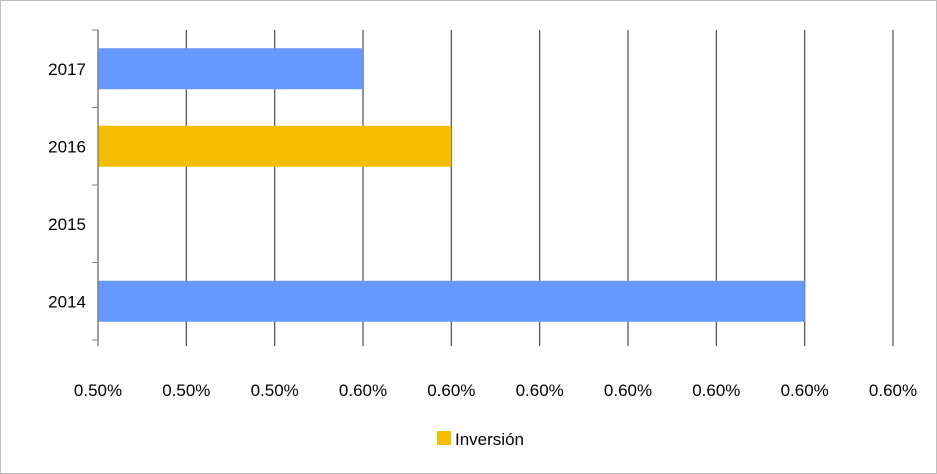 This screenshot has height=474, width=937. I want to click on bar-2014, so click(451, 301).